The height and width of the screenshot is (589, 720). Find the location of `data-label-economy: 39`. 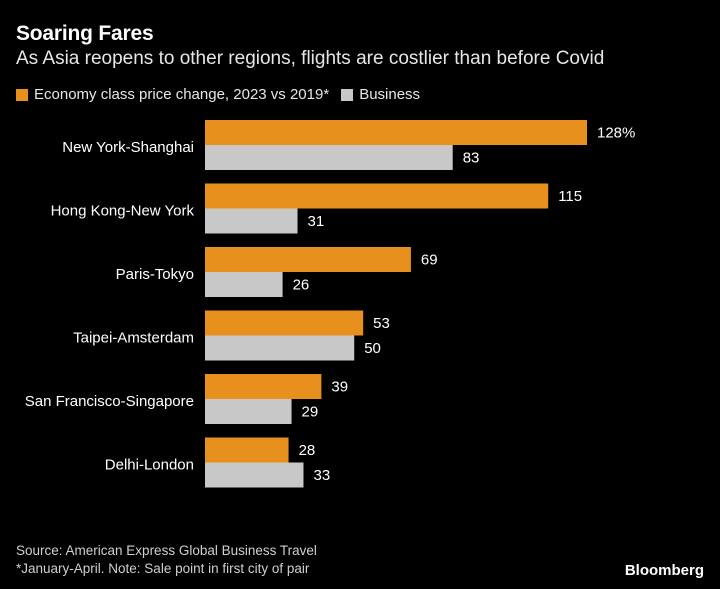

data-label-economy: 39 is located at coordinates (339, 386).